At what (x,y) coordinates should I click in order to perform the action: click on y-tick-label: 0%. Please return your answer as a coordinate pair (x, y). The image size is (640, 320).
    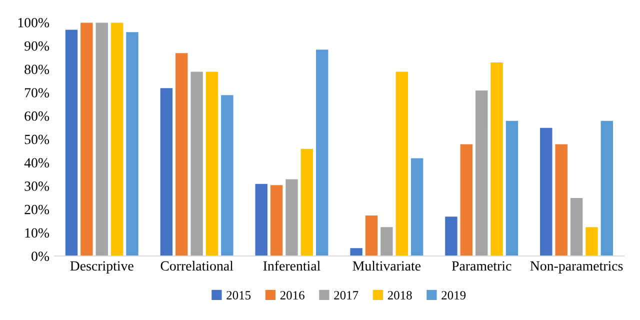
    Looking at the image, I should click on (41, 256).